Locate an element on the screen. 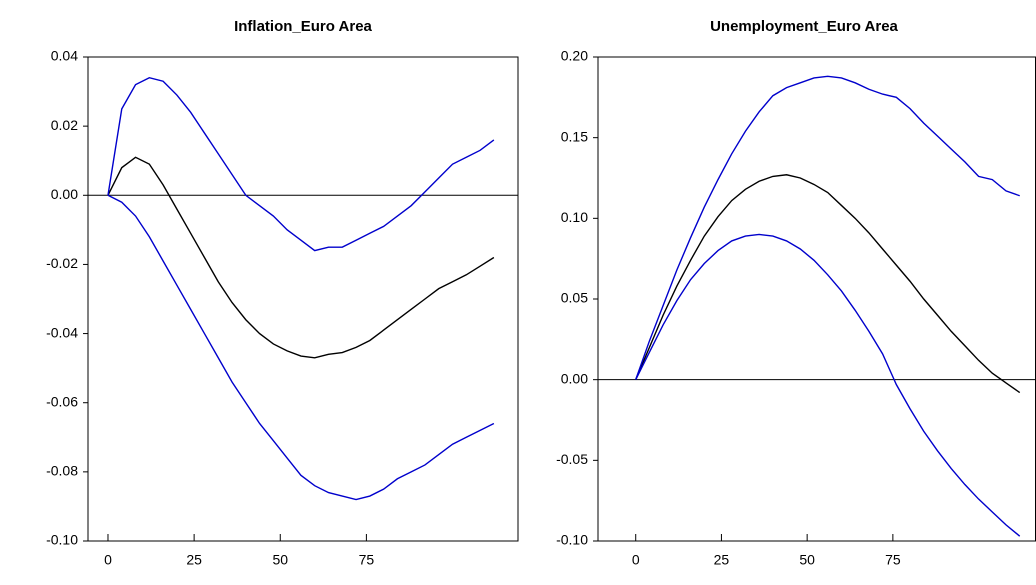 The width and height of the screenshot is (1036, 585). y-tick-label: -0.06 is located at coordinates (62, 401).